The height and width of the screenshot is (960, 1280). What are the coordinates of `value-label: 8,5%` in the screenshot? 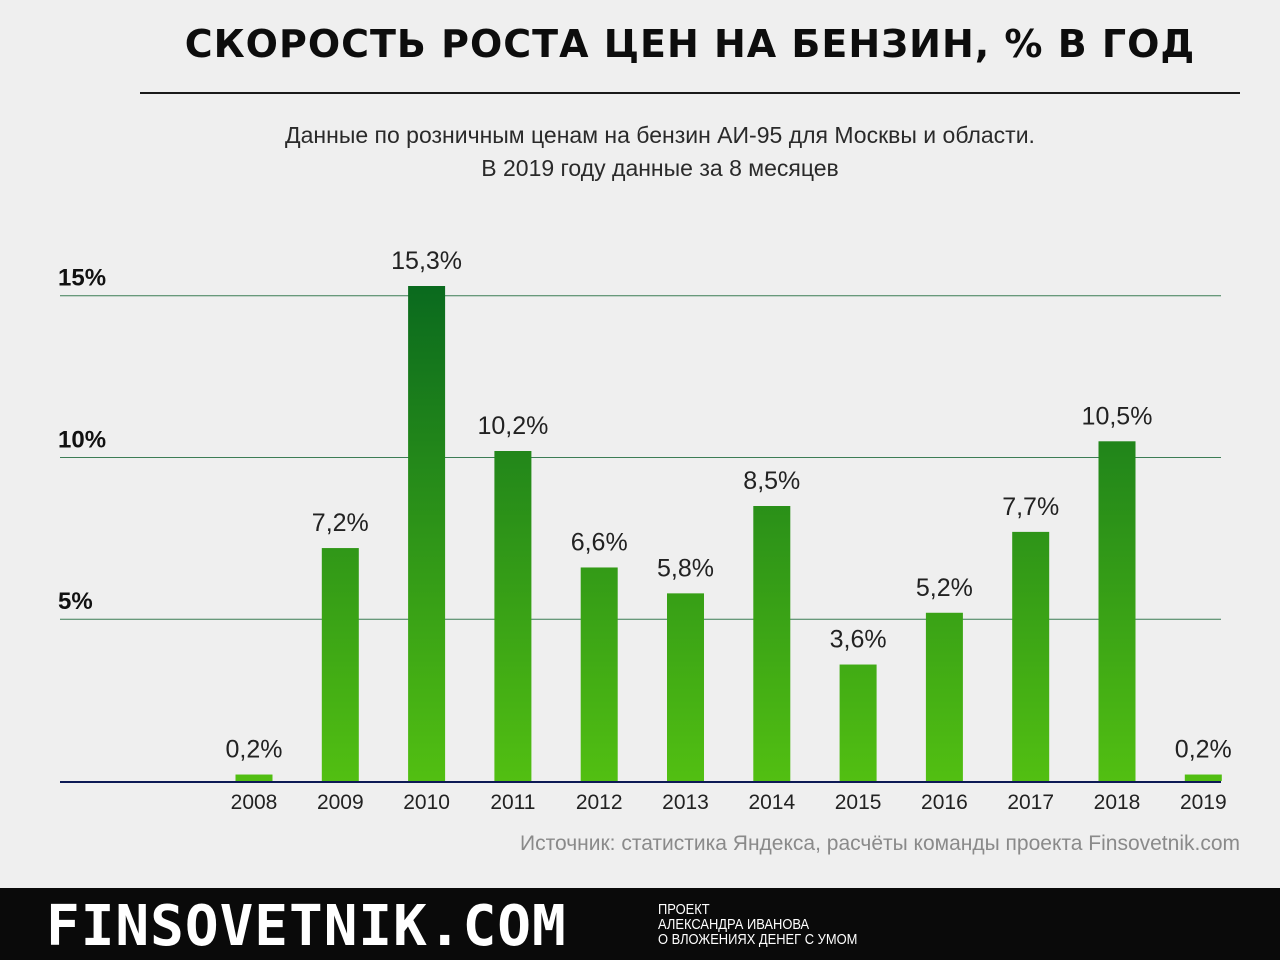 It's located at (771, 481).